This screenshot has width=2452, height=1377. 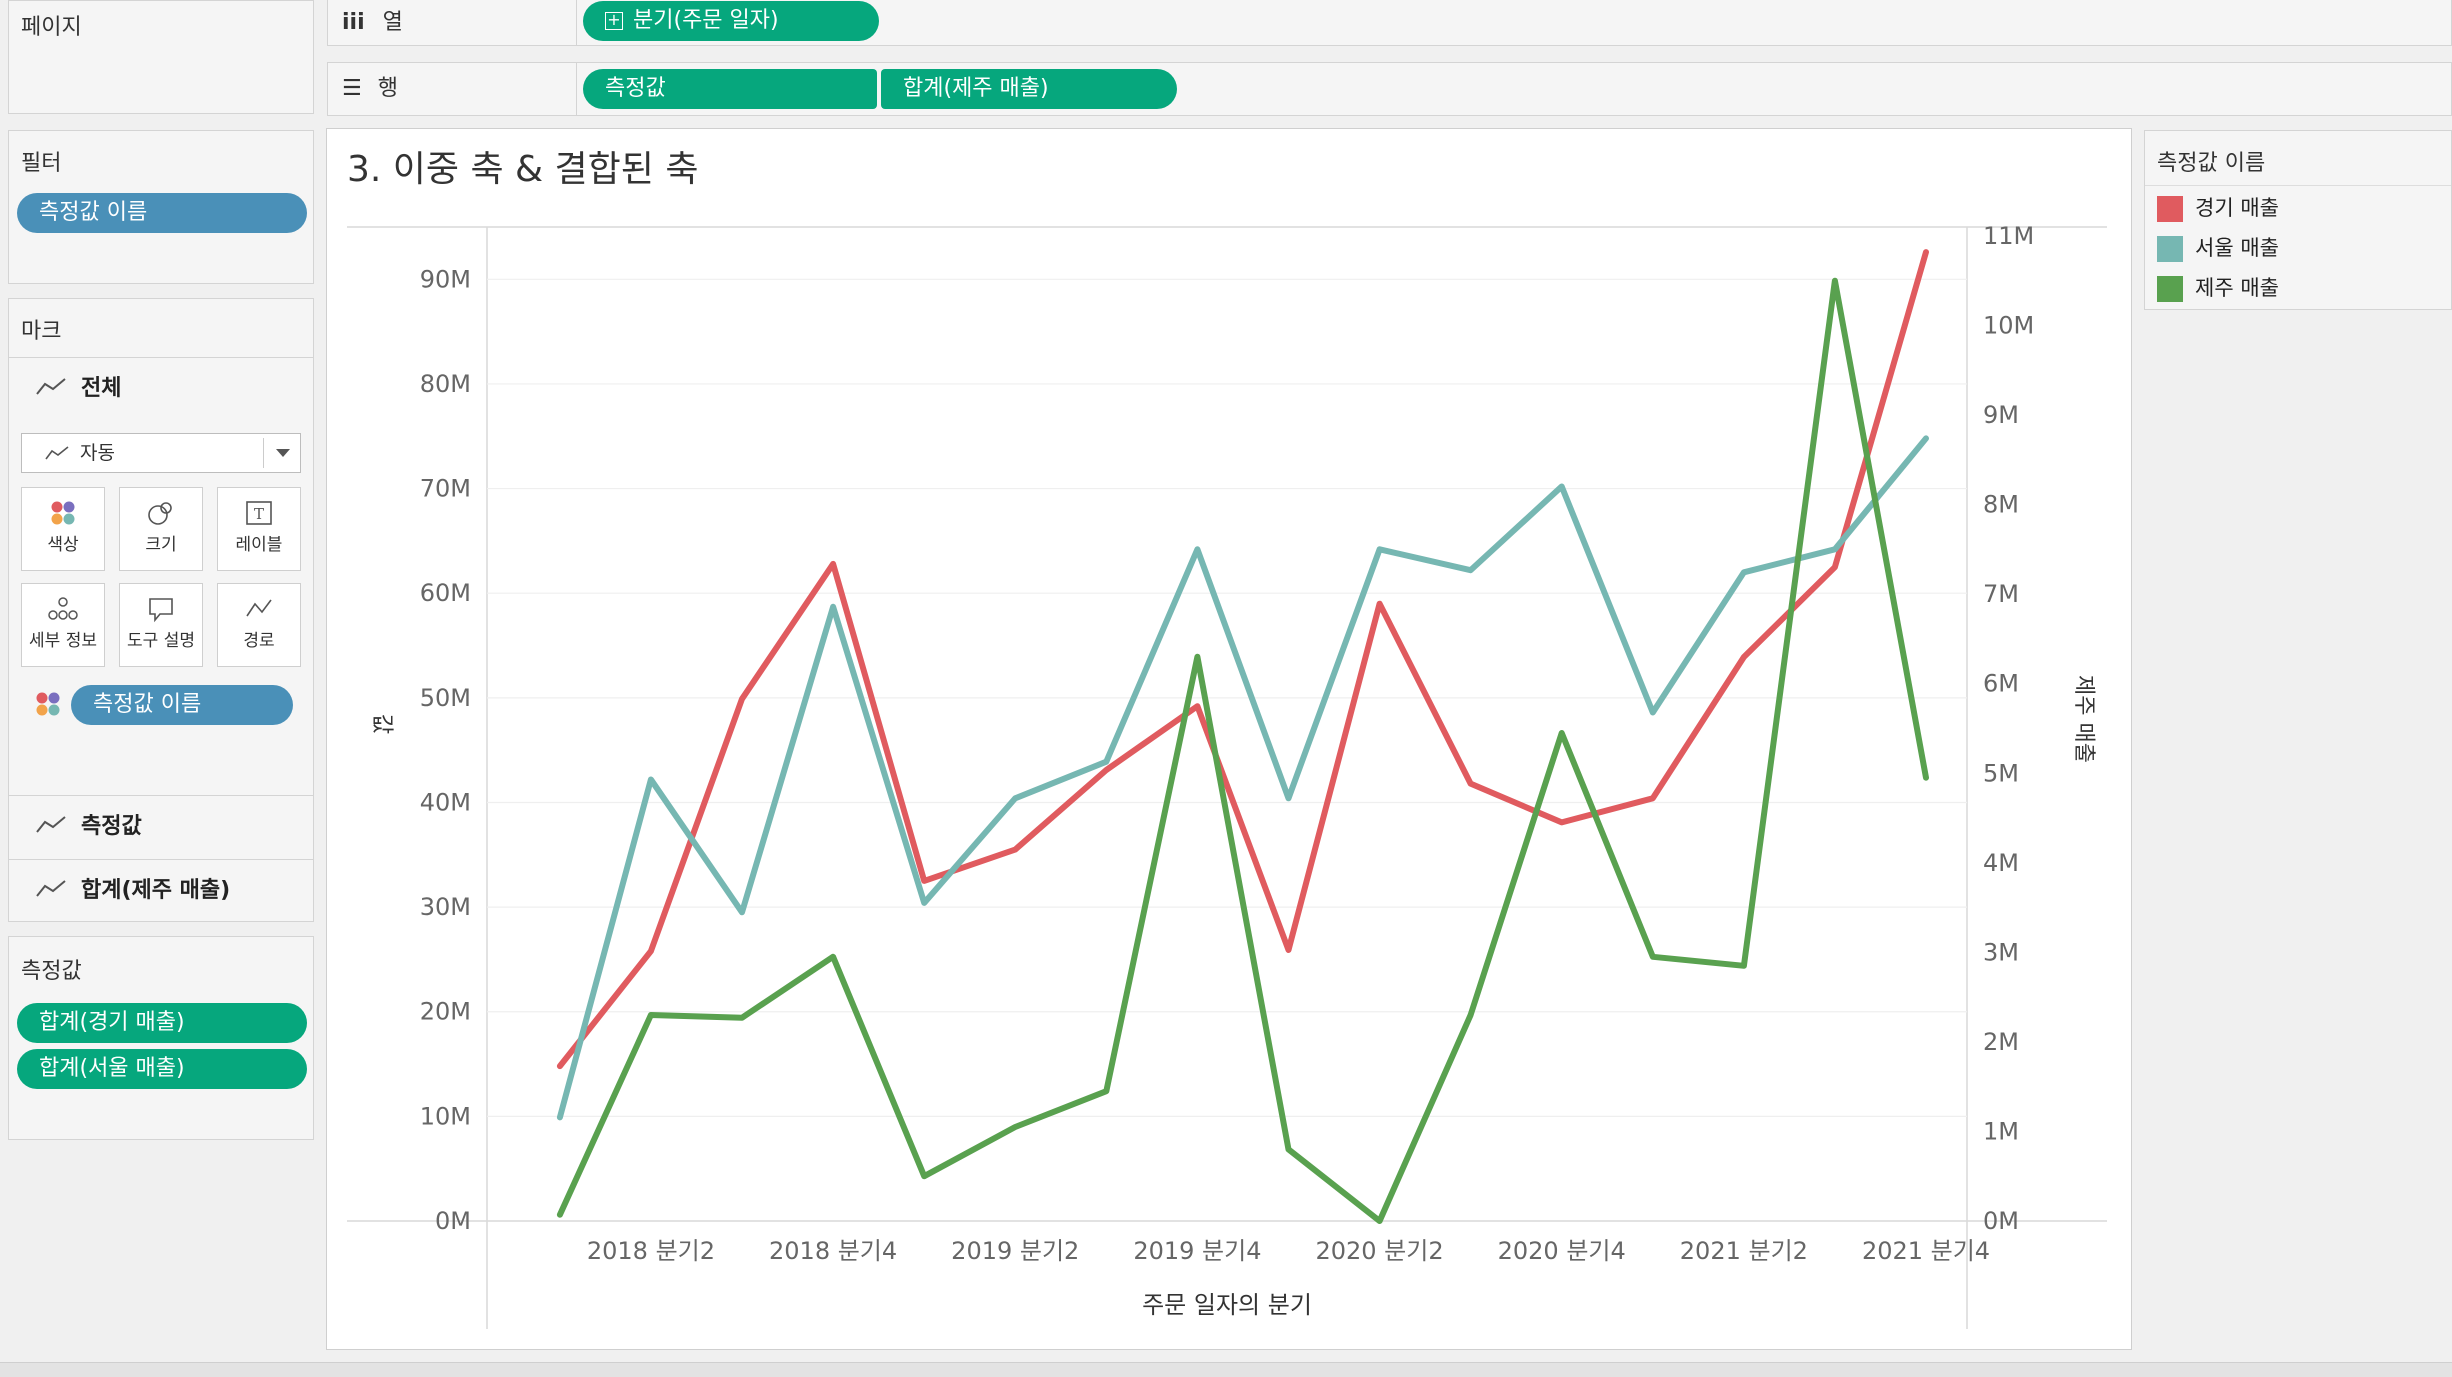 I want to click on measure-values-title: 측정값, so click(x=51, y=971).